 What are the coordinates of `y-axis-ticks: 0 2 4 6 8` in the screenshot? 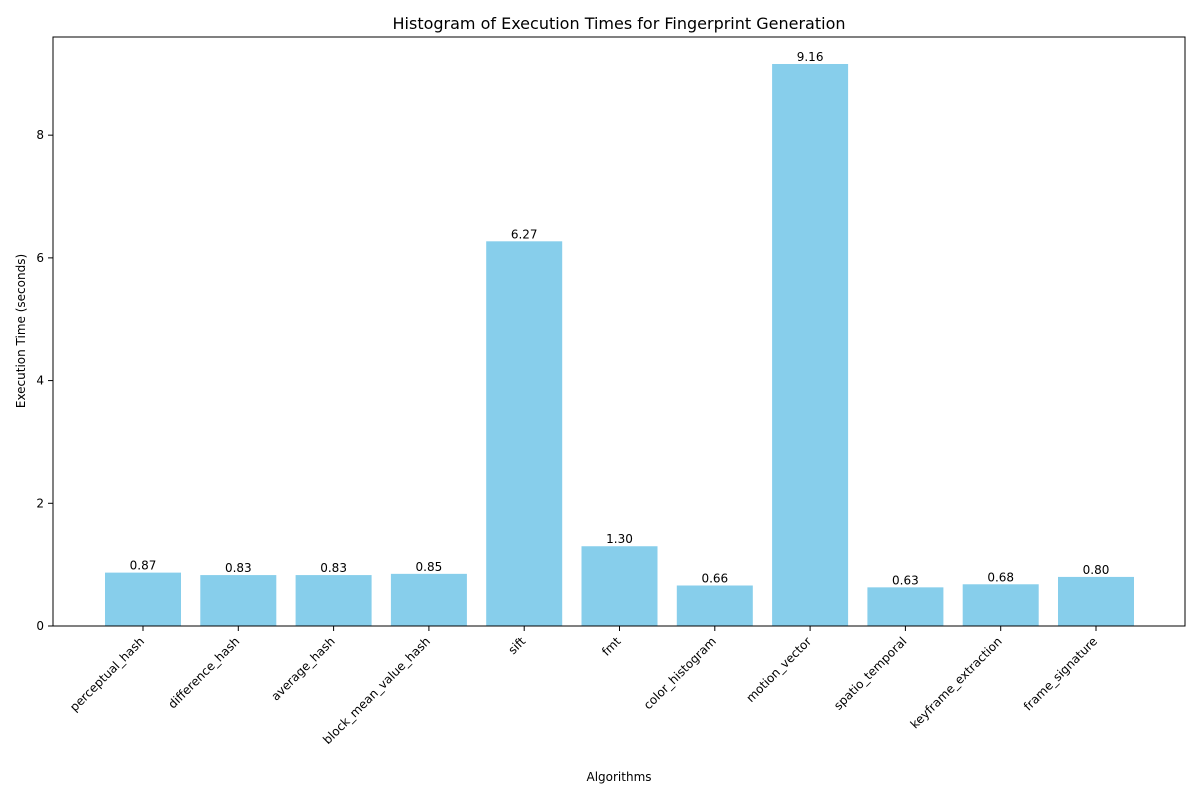 It's located at (44, 380).